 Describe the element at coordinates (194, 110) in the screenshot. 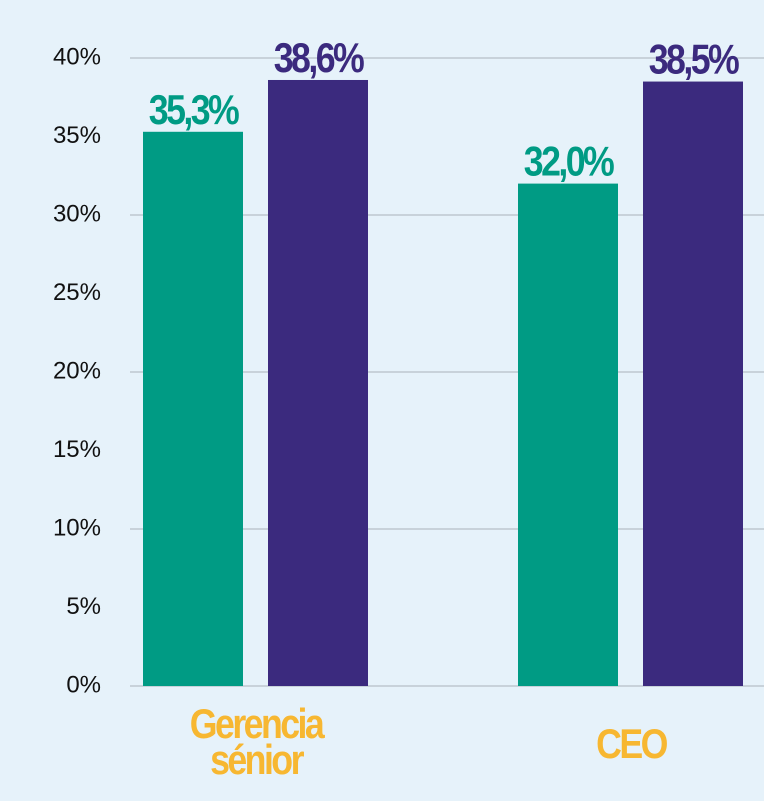

I see `value-label: 35,3%` at that location.